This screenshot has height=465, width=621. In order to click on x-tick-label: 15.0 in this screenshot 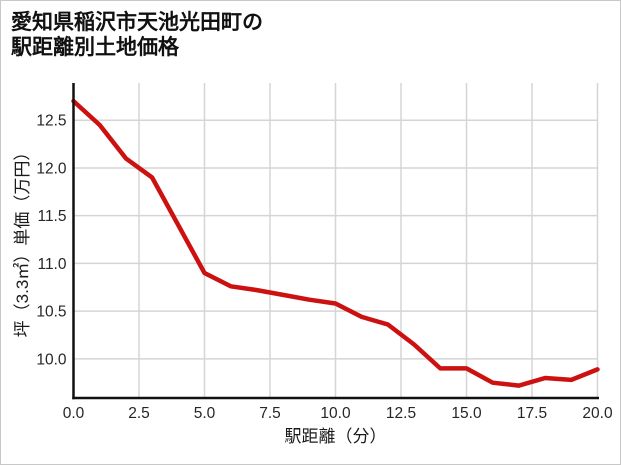, I will do `click(466, 413)`.